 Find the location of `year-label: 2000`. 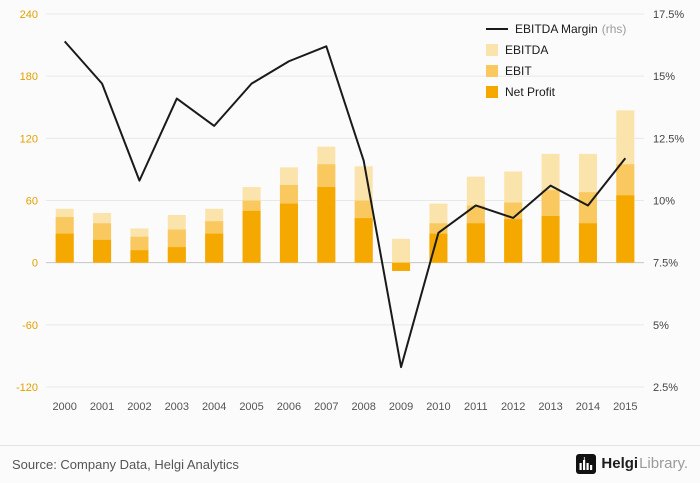

year-label: 2000 is located at coordinates (64, 407).